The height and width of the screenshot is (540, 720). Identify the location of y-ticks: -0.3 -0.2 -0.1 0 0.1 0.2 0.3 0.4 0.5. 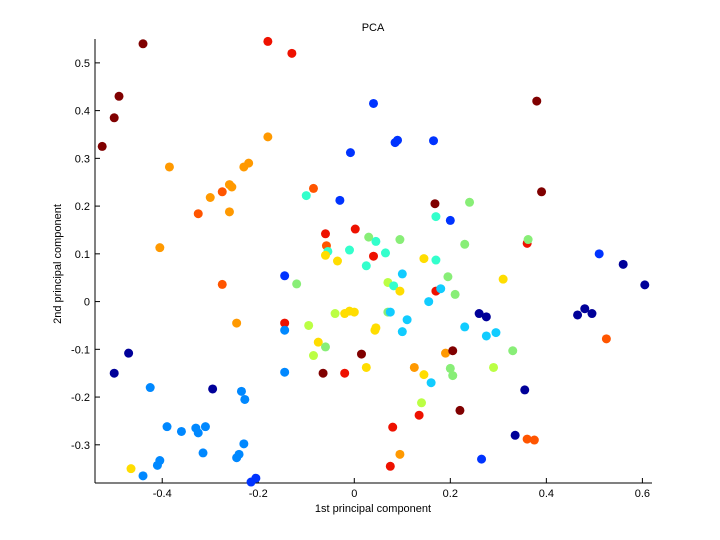
(85, 255).